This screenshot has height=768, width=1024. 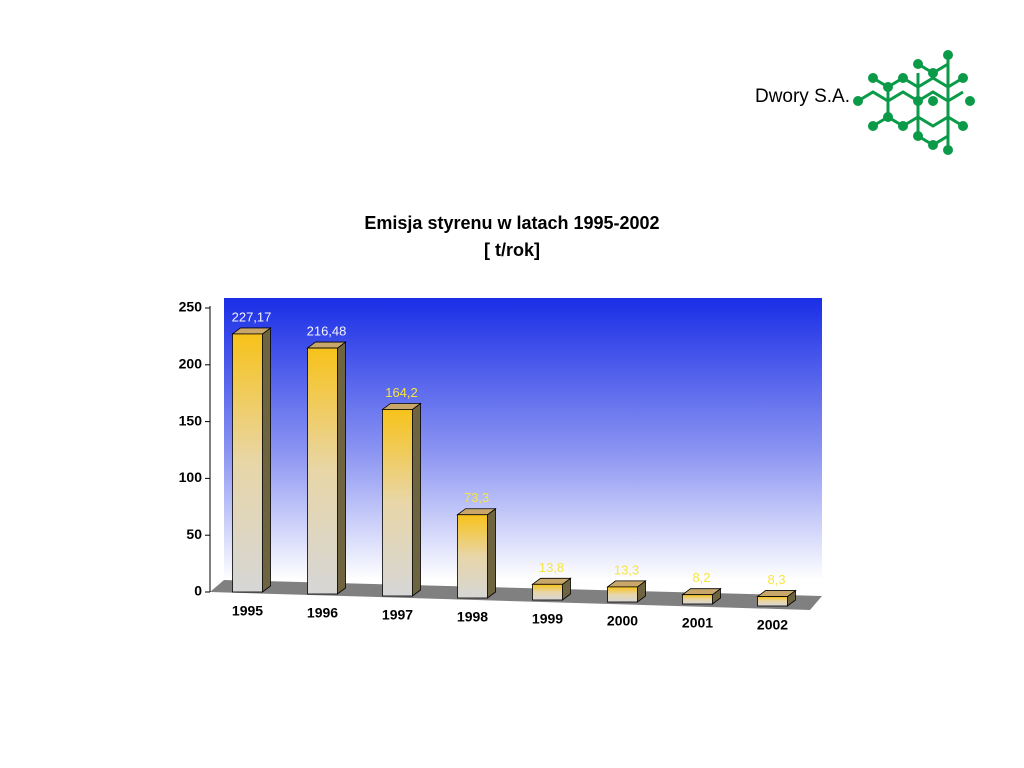 I want to click on x-tick-label: 1995, so click(x=247, y=611).